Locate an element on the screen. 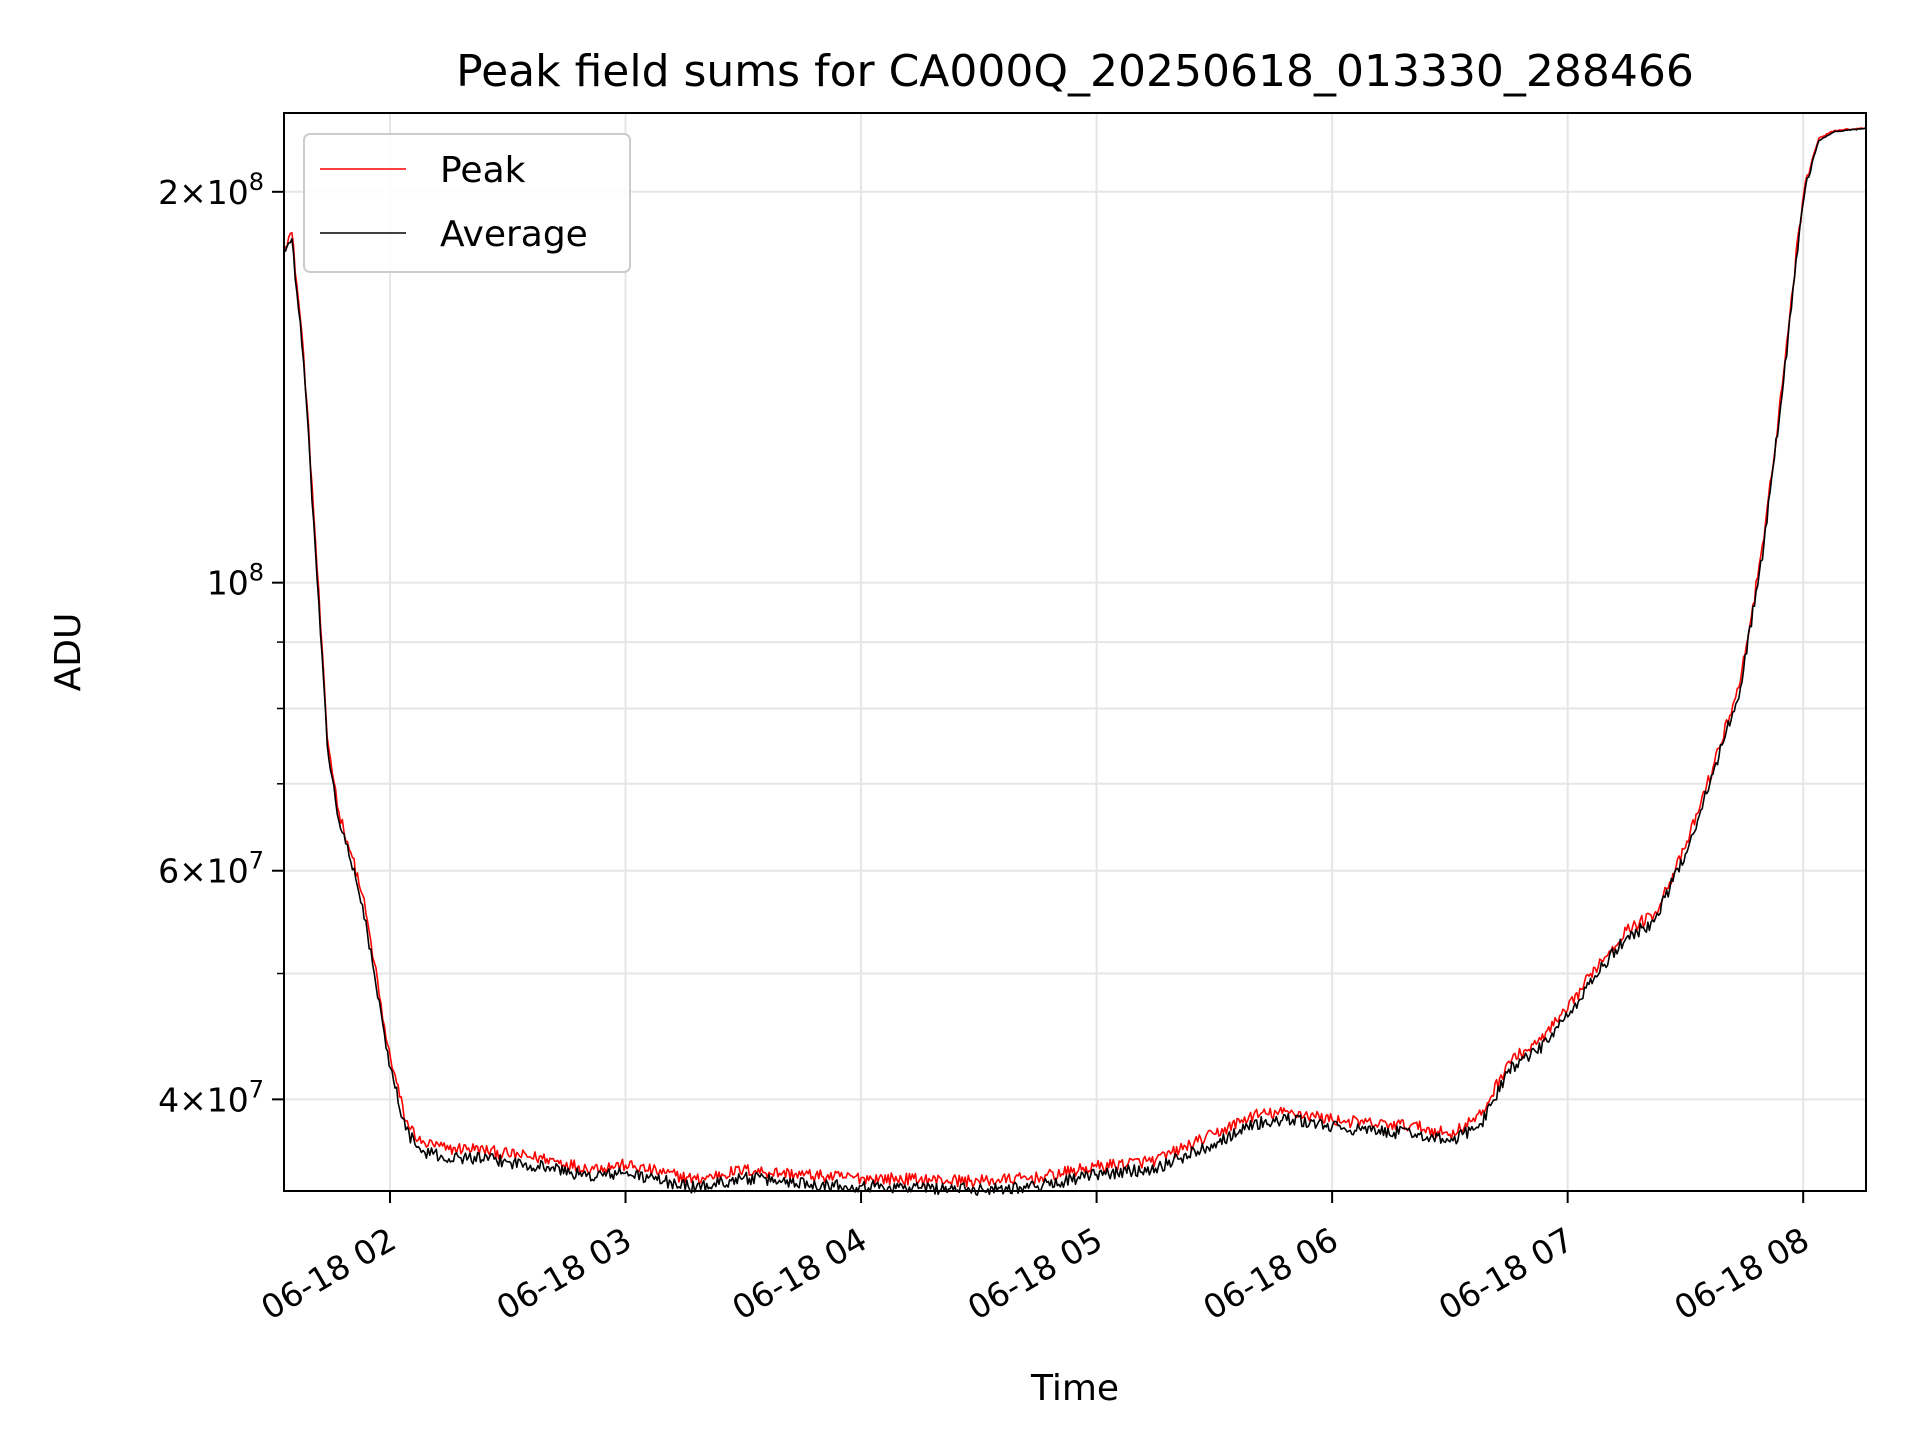 This screenshot has height=1440, width=1920. y-tick-label: 108 is located at coordinates (235, 581).